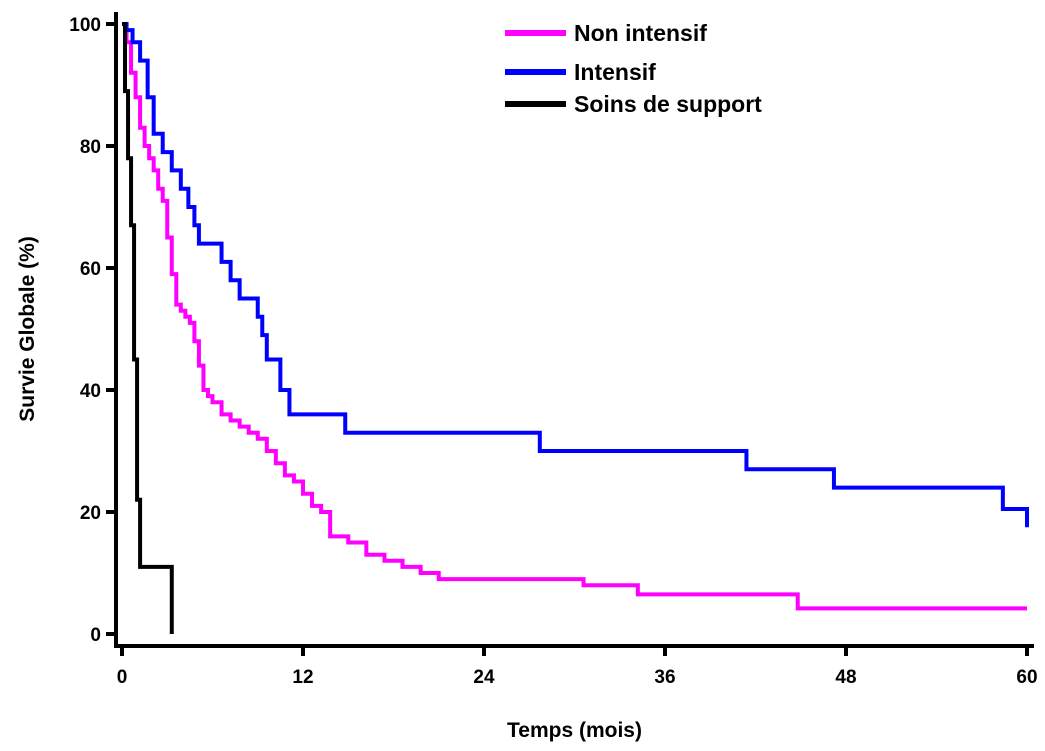  Describe the element at coordinates (845, 677) in the screenshot. I see `x-tick-label: 48` at that location.